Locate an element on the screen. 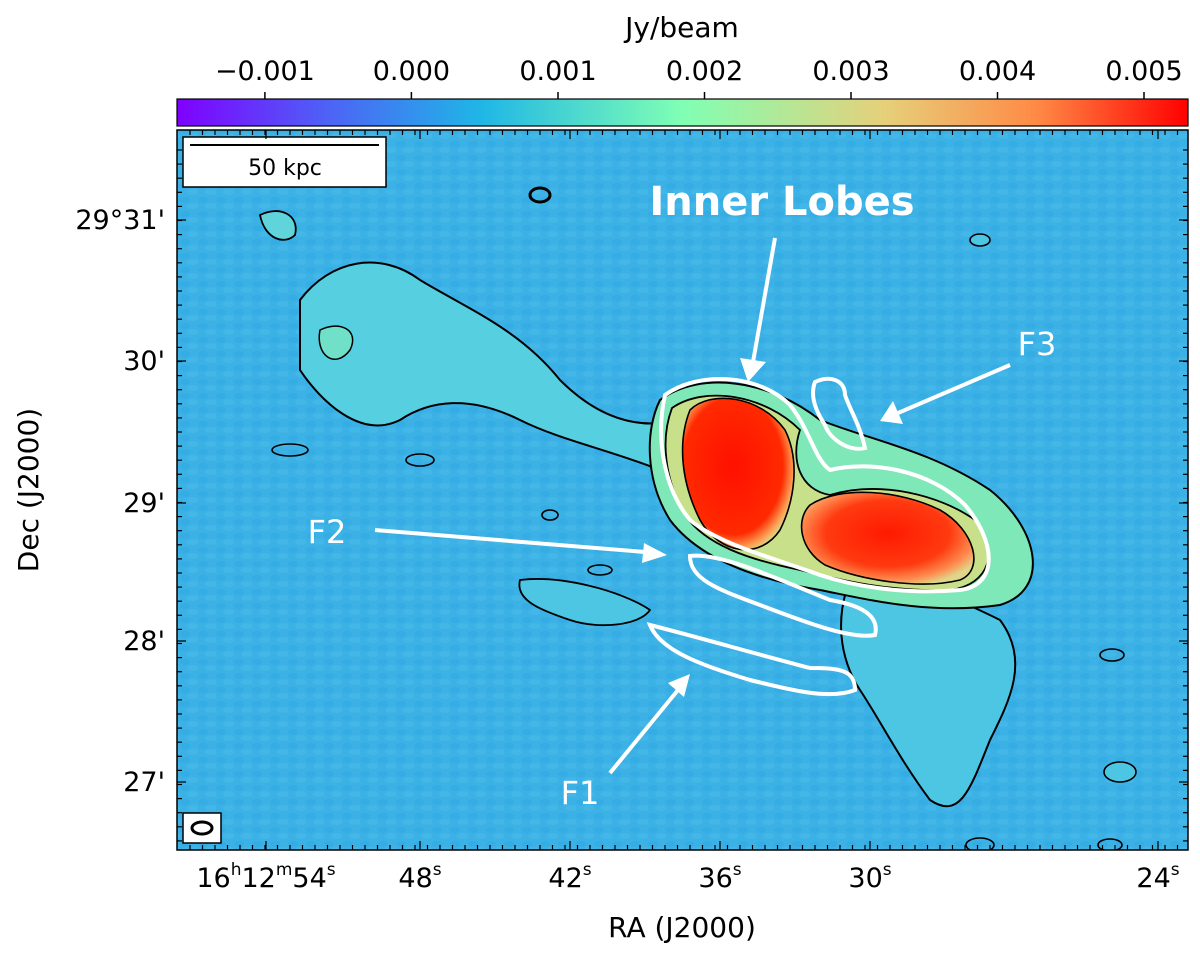 This screenshot has height=955, width=1200. f1-outline is located at coordinates (752, 659).